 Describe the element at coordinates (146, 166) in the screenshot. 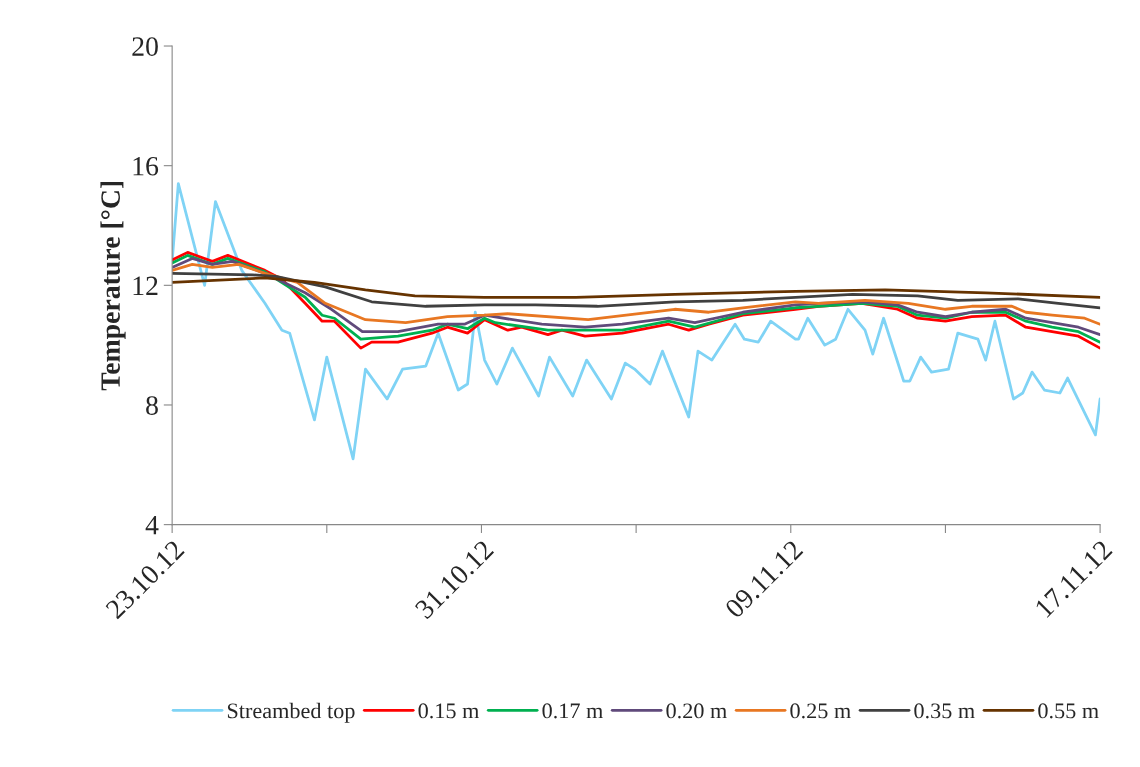

I see `y-tick-label: 16` at that location.